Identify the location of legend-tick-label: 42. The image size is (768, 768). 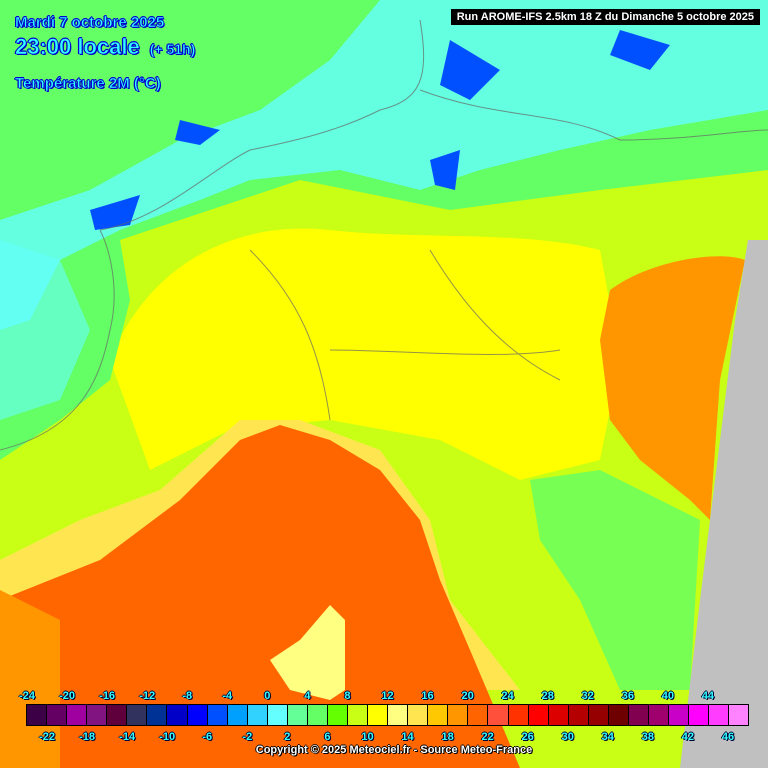
(688, 737).